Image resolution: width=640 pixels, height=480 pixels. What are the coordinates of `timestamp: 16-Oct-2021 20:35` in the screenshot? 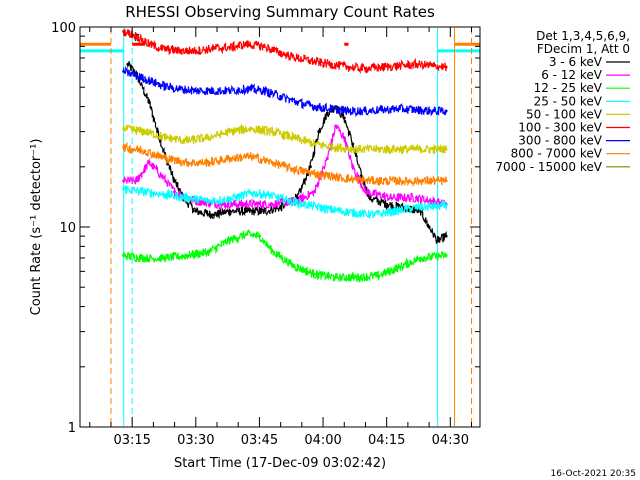 It's located at (593, 474).